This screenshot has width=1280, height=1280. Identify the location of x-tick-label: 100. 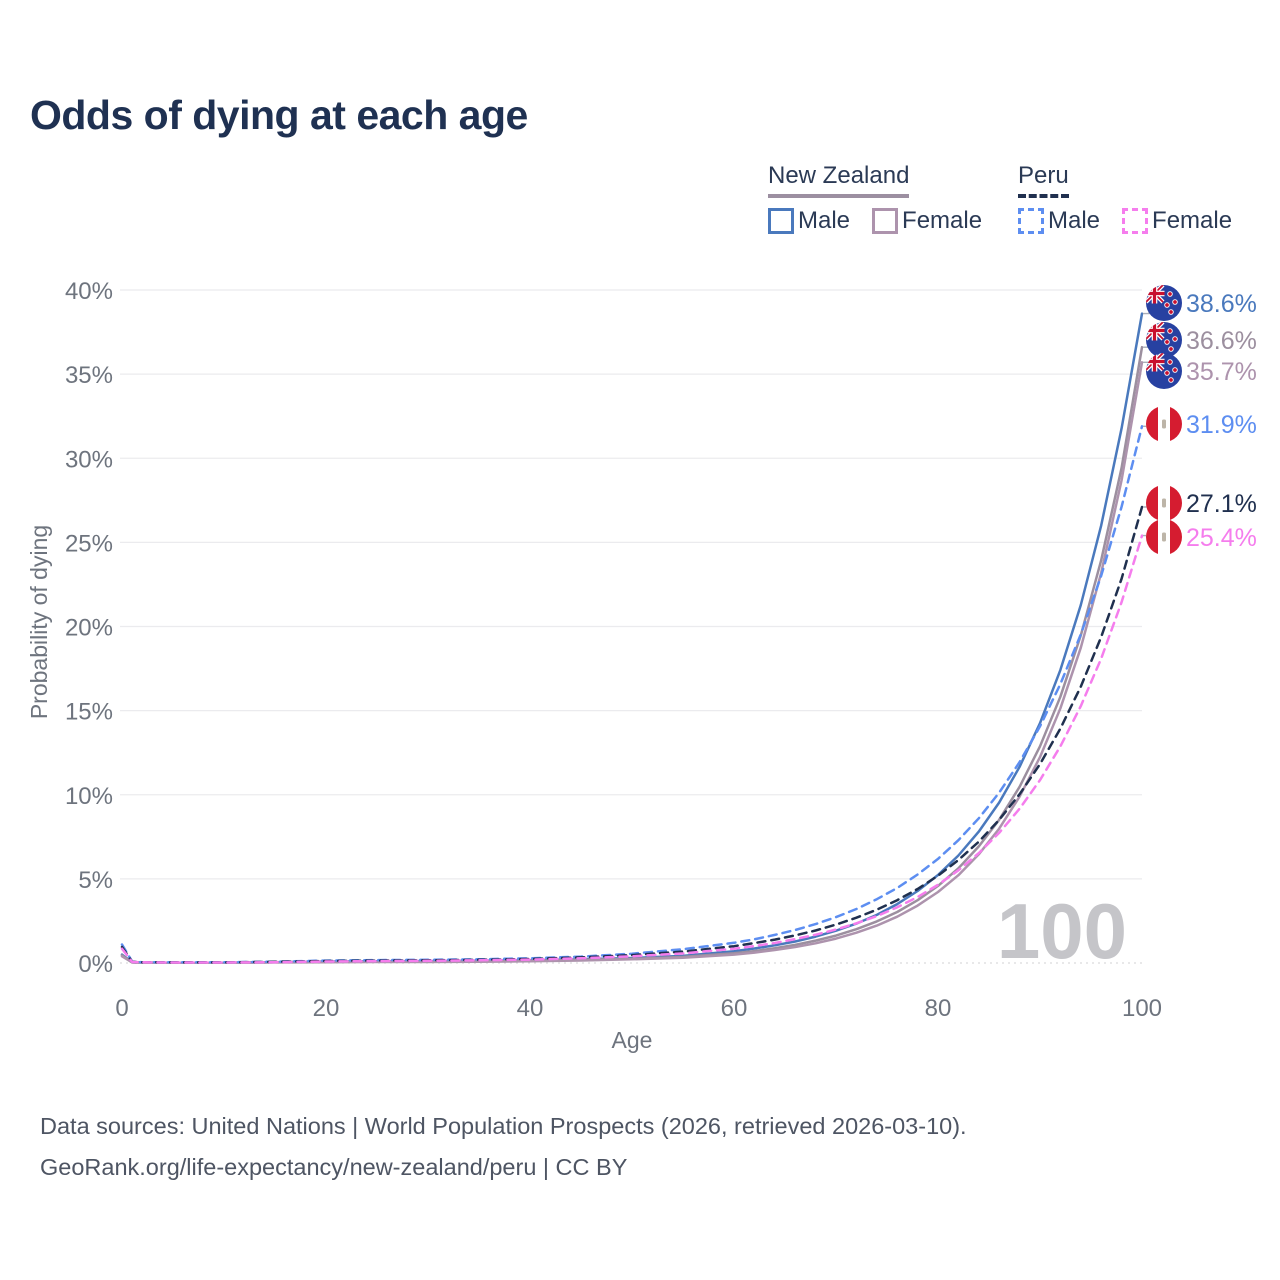
(1142, 1008).